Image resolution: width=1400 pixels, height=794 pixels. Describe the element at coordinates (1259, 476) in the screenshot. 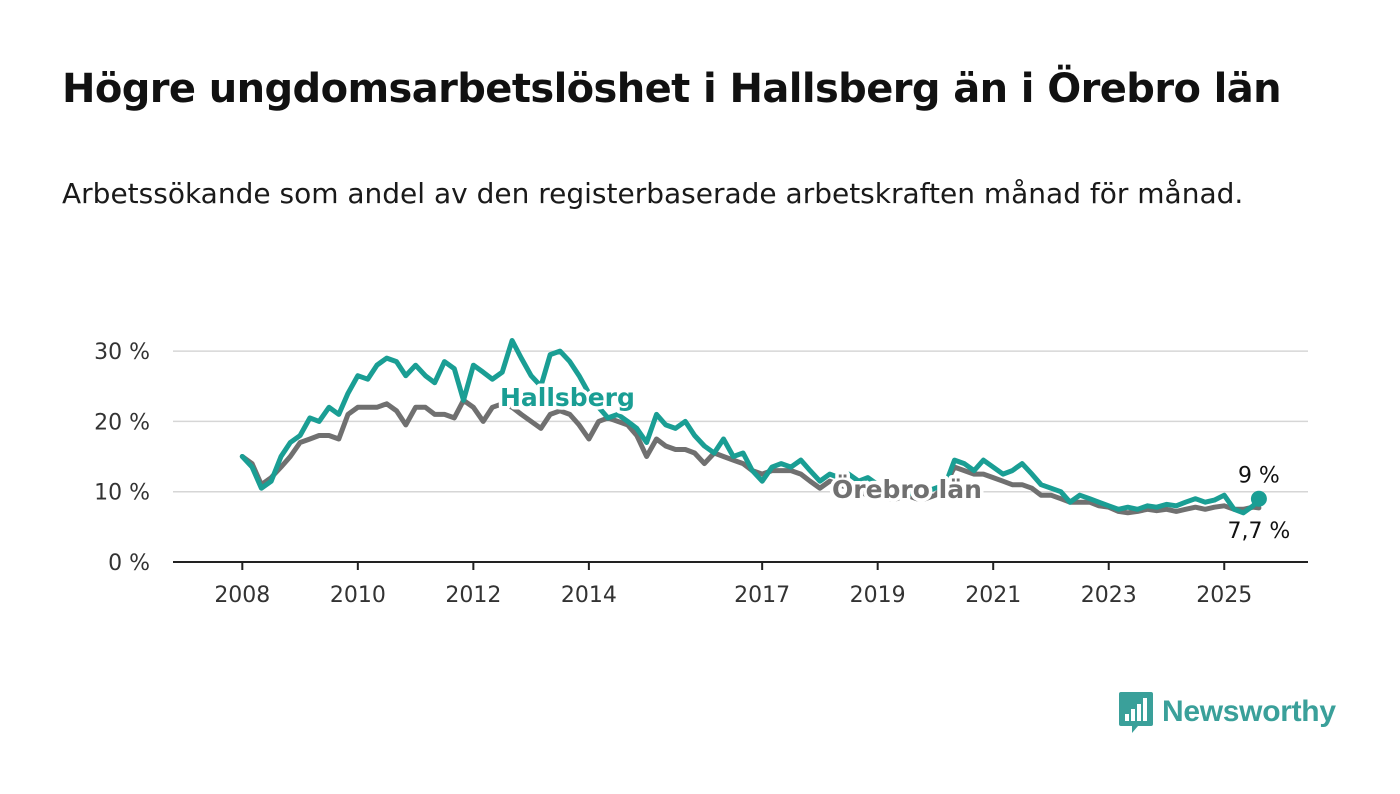

I see `end-value-label-hallsberg: 9 %` at that location.